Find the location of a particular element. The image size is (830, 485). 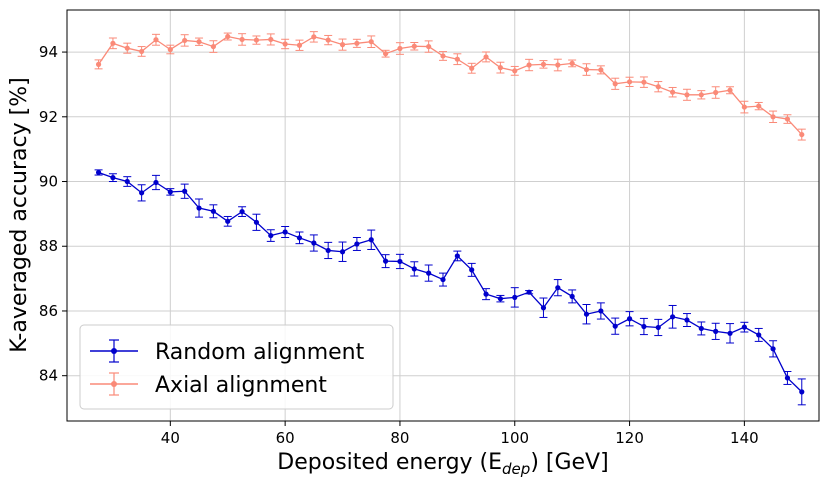

legend-label-random: Random alignment is located at coordinates (260, 352).